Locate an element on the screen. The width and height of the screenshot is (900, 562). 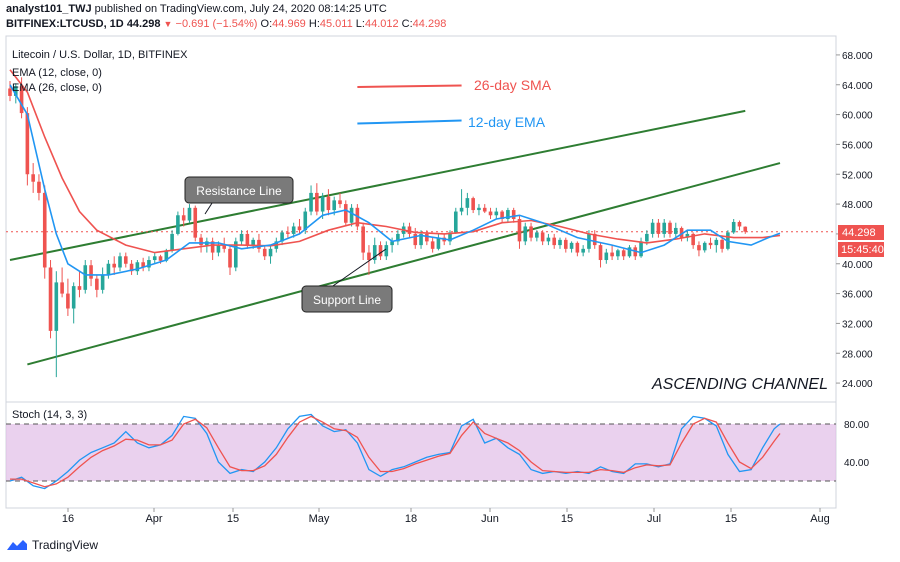
price-tick-label: 52.000 is located at coordinates (857, 175).